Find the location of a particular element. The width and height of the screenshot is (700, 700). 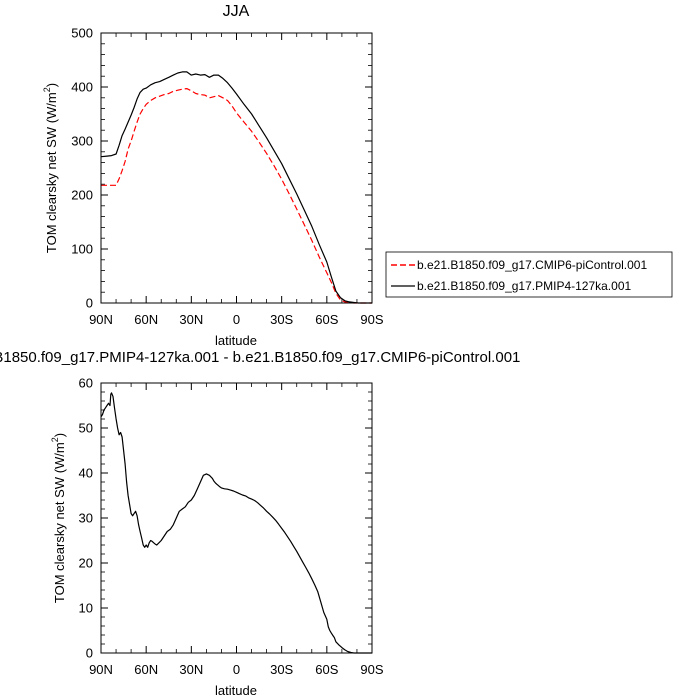

top-chart-x-tick-labels: 90N 60N 30N 0 30S 60S 90S is located at coordinates (236, 319).